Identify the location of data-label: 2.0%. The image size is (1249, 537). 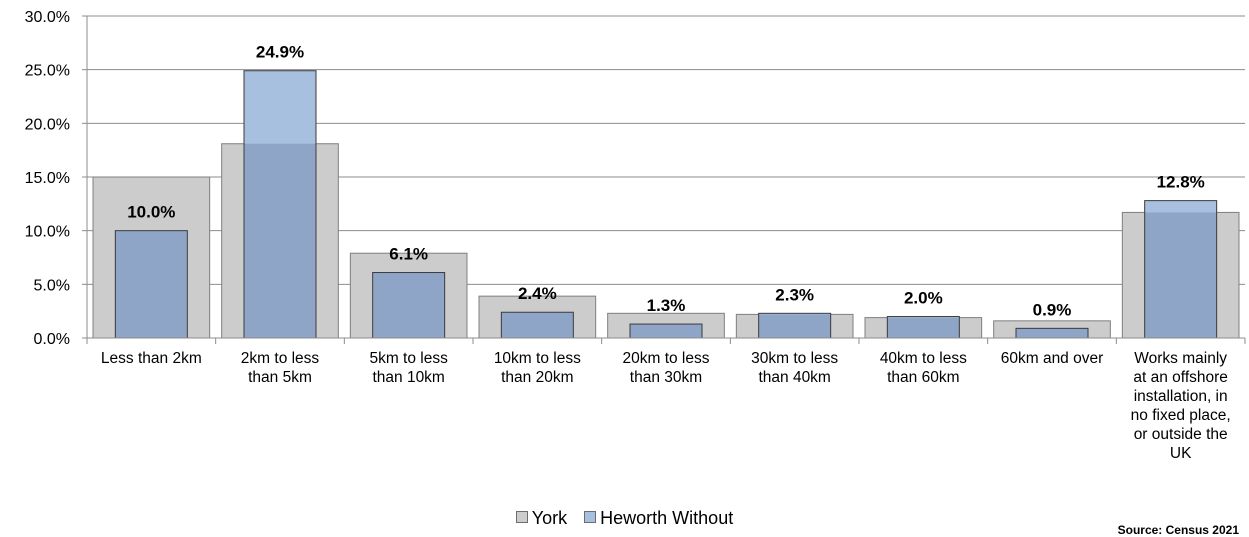
(923, 298).